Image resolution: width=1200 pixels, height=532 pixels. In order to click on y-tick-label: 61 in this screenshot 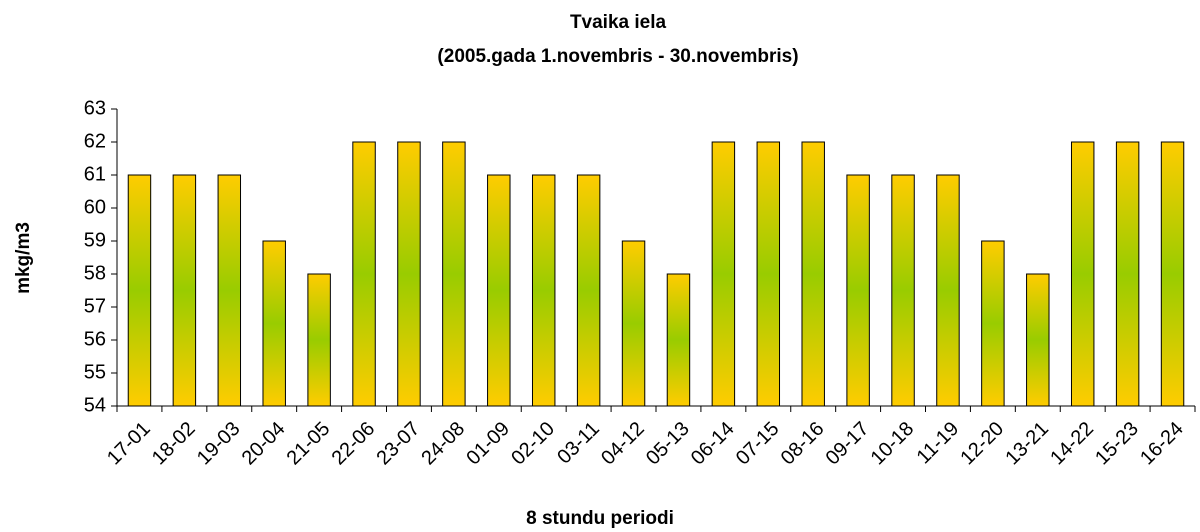, I will do `click(95, 174)`.